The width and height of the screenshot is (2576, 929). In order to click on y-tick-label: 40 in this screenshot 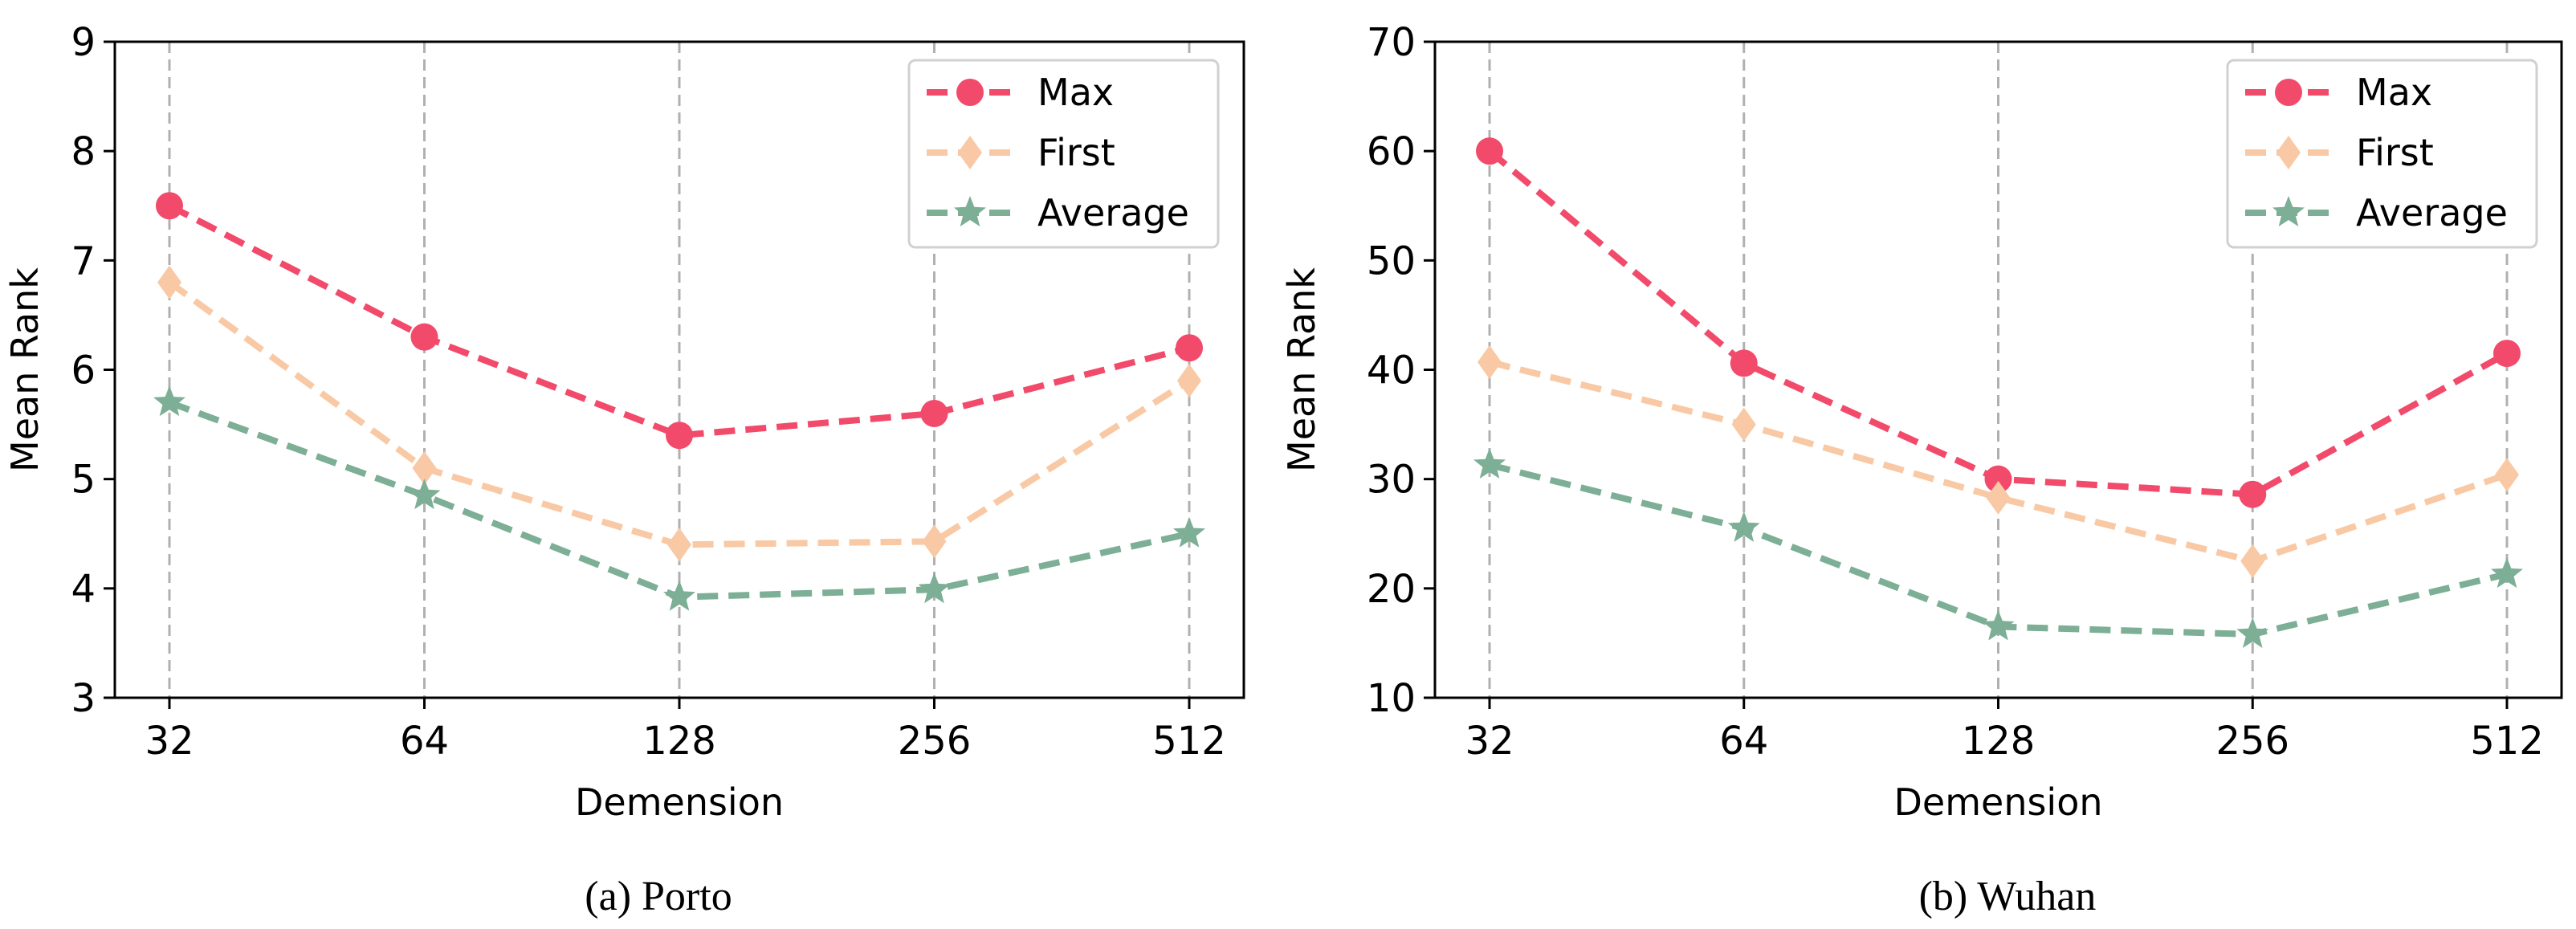, I will do `click(1391, 370)`.